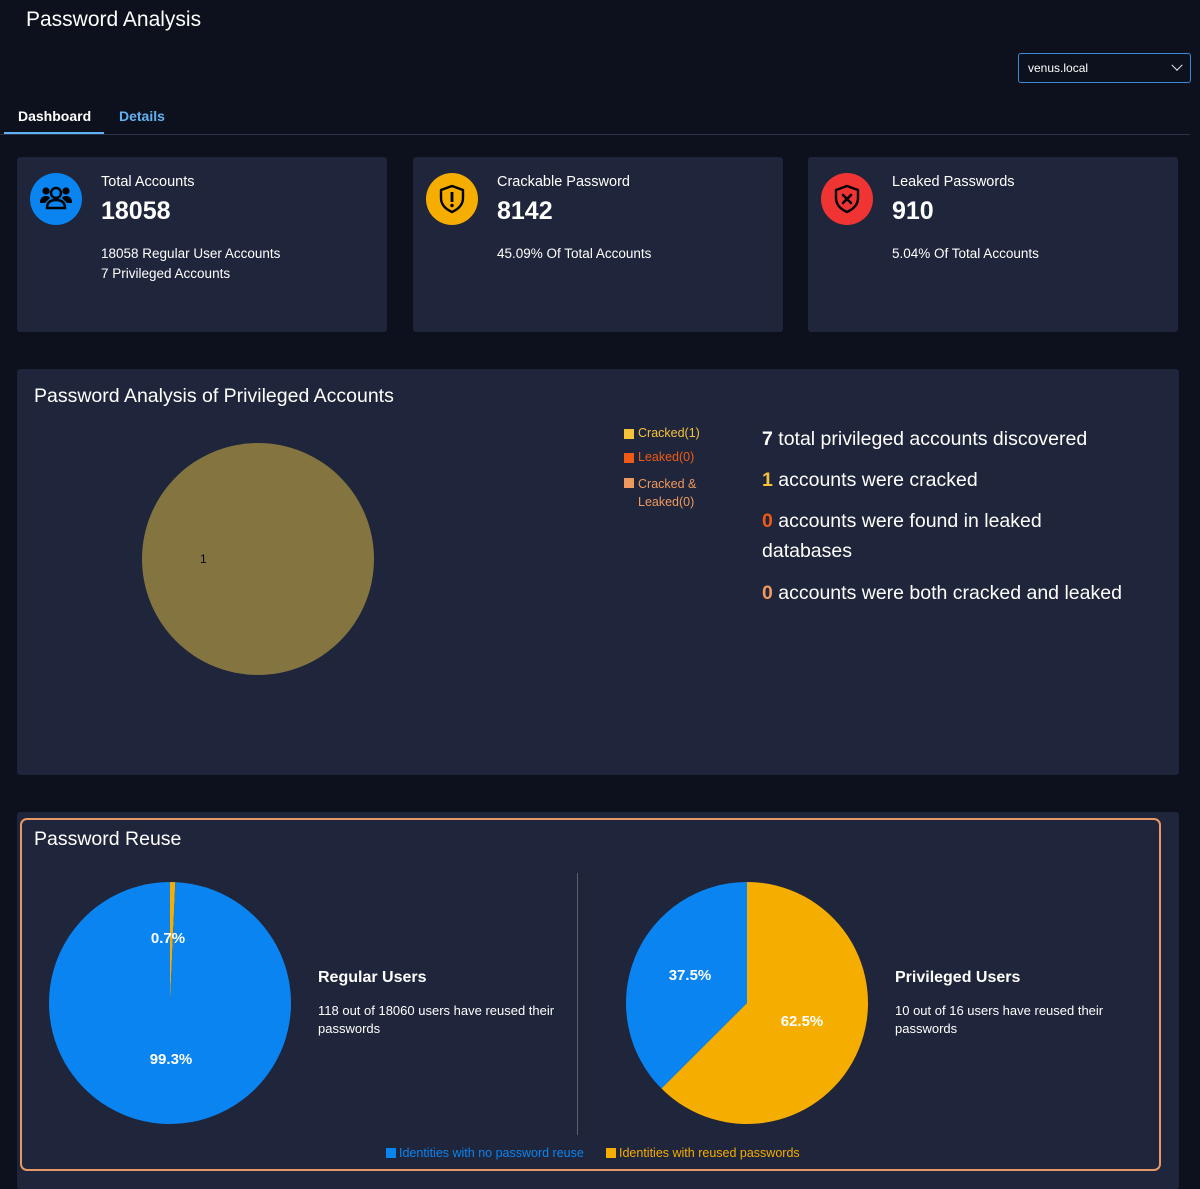  What do you see at coordinates (166, 273) in the screenshot?
I see `card-detail: 7 Privileged Accounts` at bounding box center [166, 273].